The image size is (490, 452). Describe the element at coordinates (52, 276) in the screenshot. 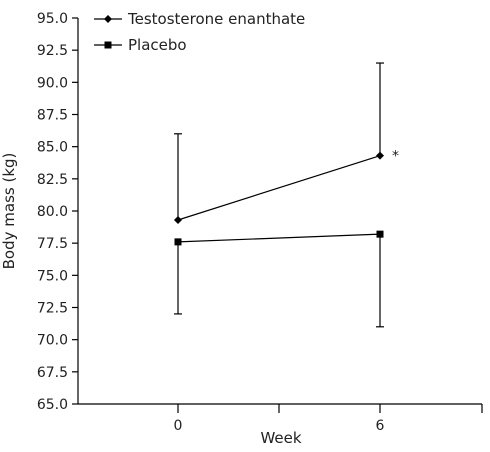

I see `y-tick-label: 75.0` at that location.